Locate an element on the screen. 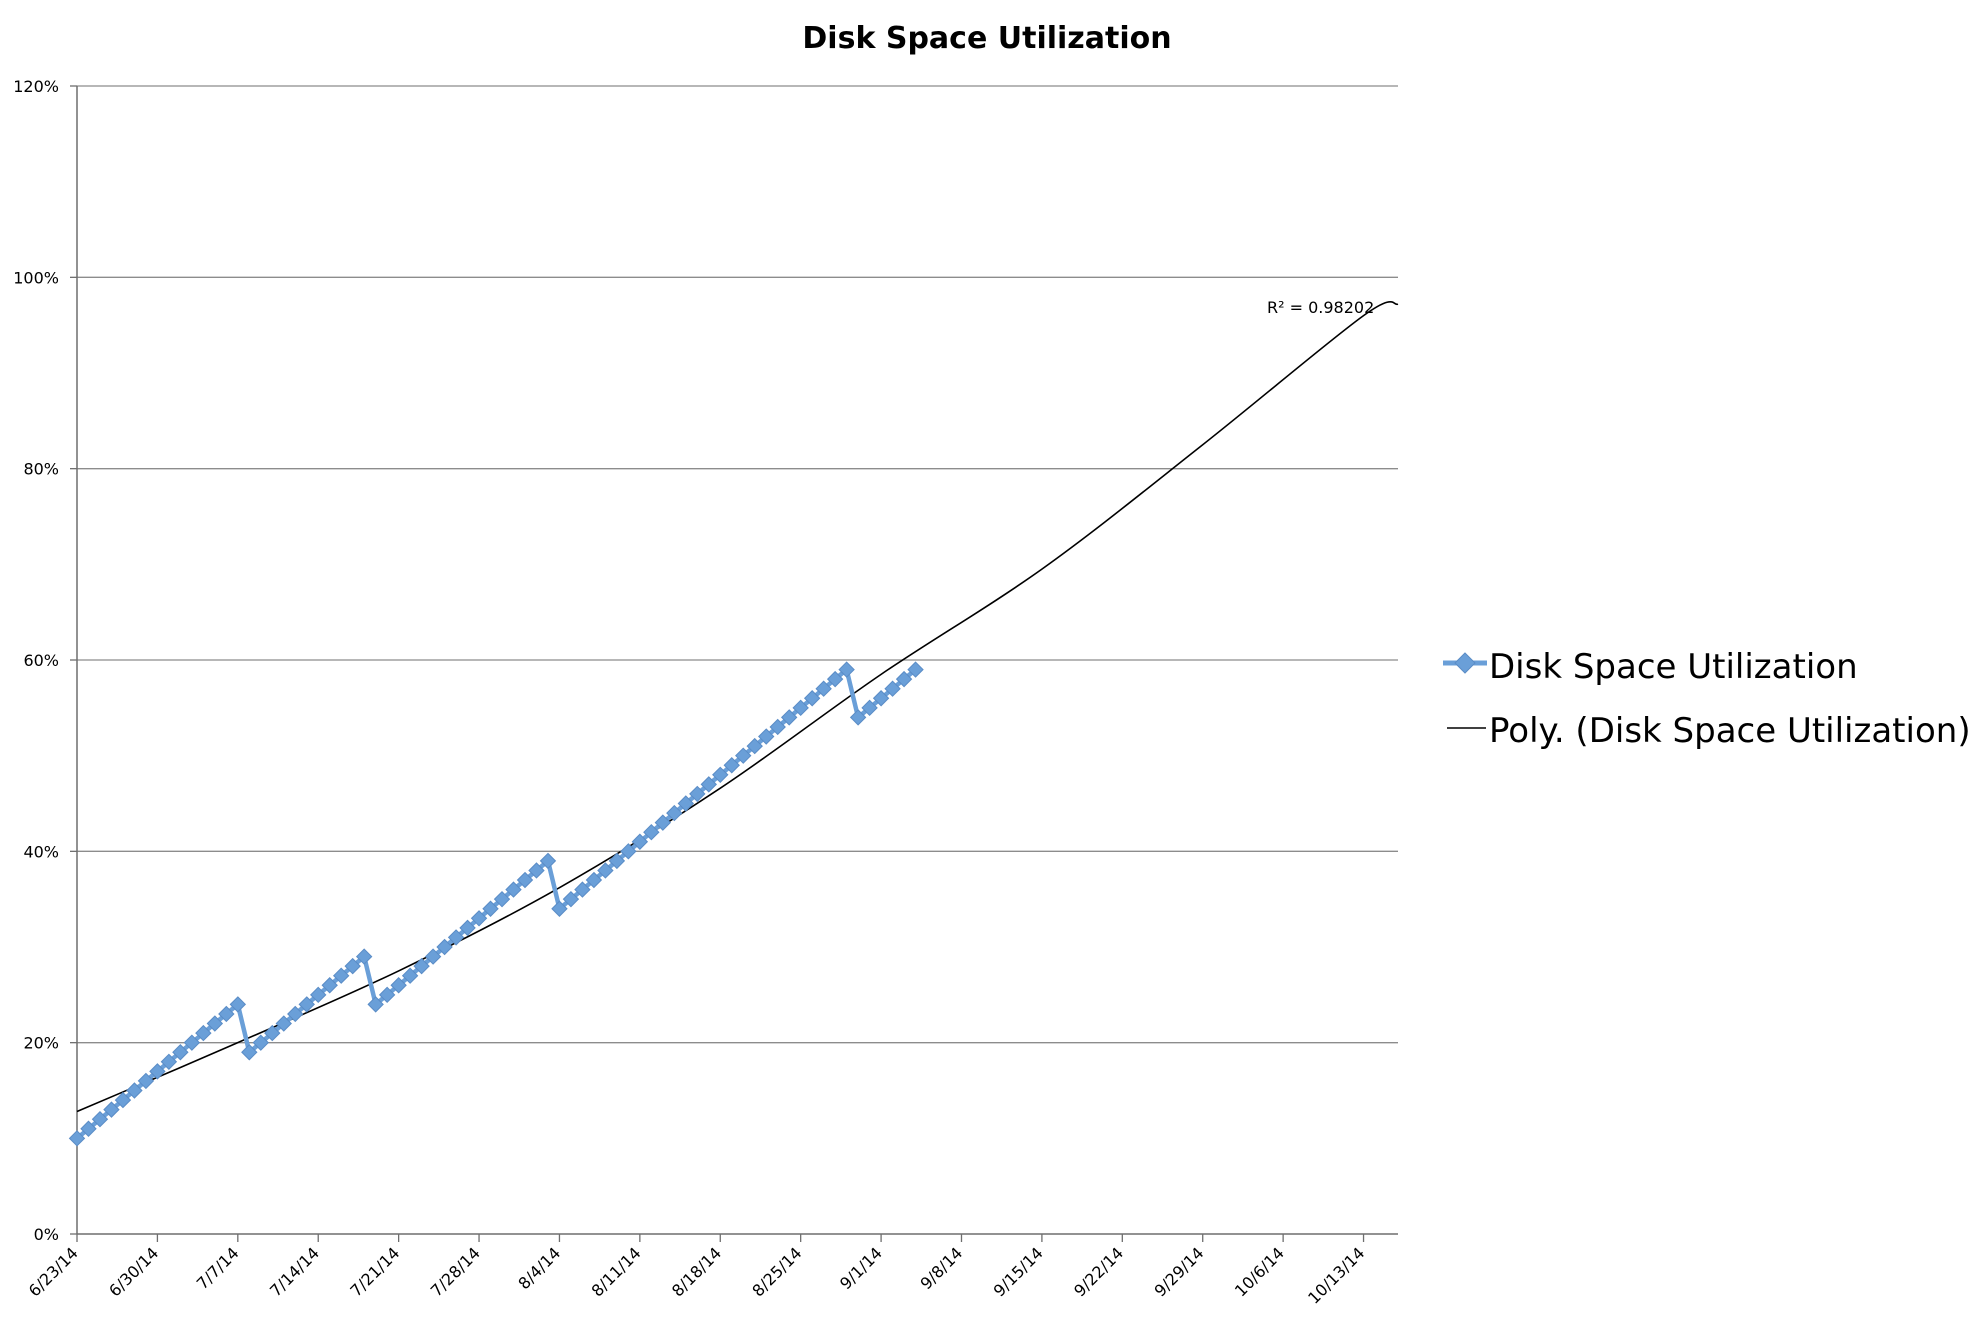 This screenshot has height=1332, width=1968. legend-diamond-marker-icon is located at coordinates (1465, 663).